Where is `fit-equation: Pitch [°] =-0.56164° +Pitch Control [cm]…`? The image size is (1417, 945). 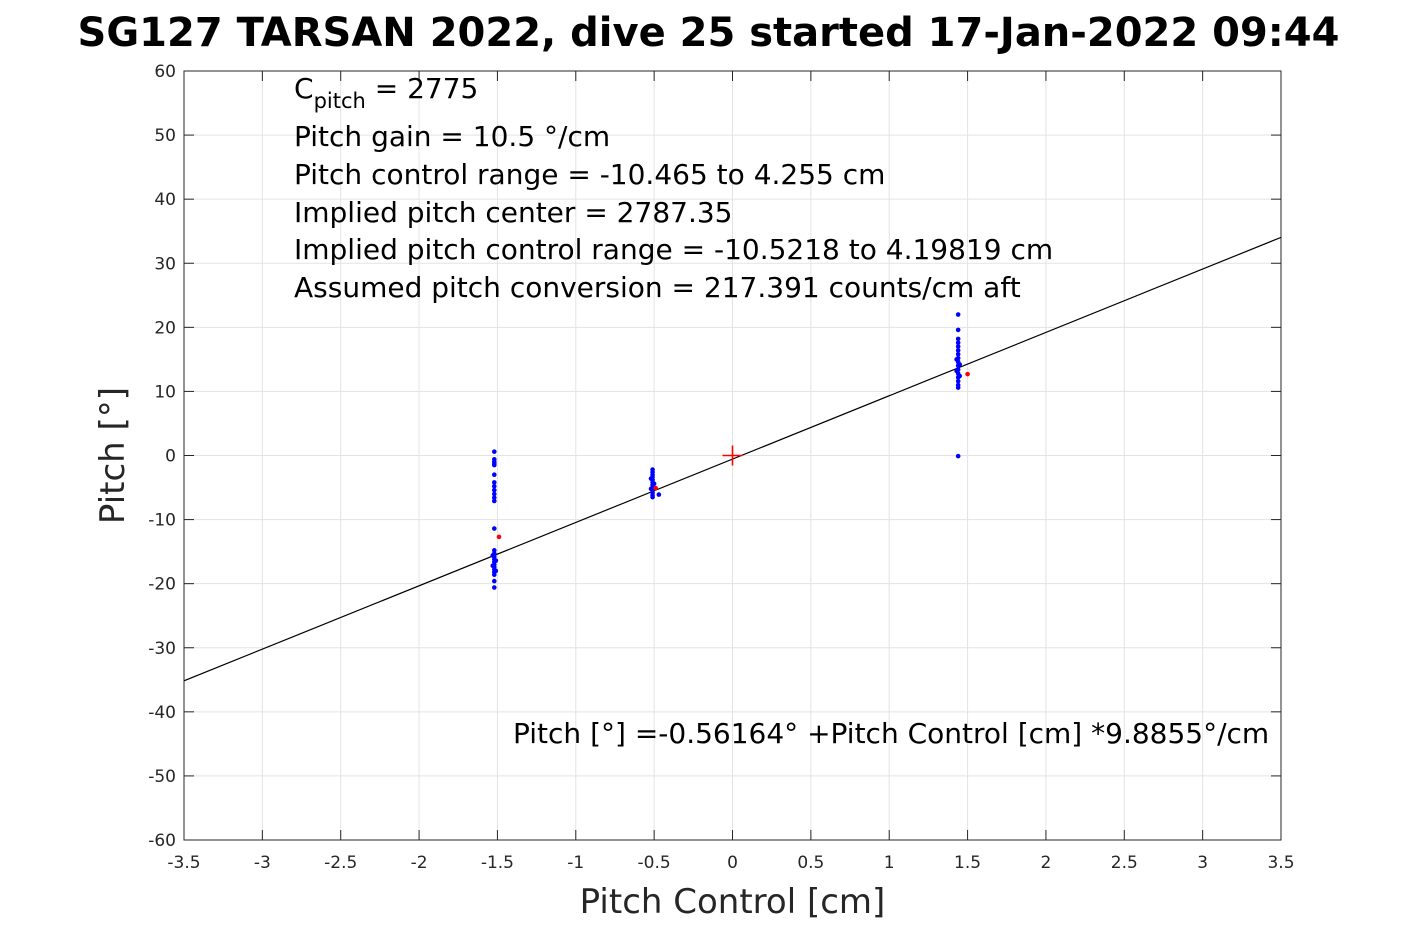
fit-equation: Pitch [°] =-0.56164° +Pitch Control [cm]… is located at coordinates (891, 733).